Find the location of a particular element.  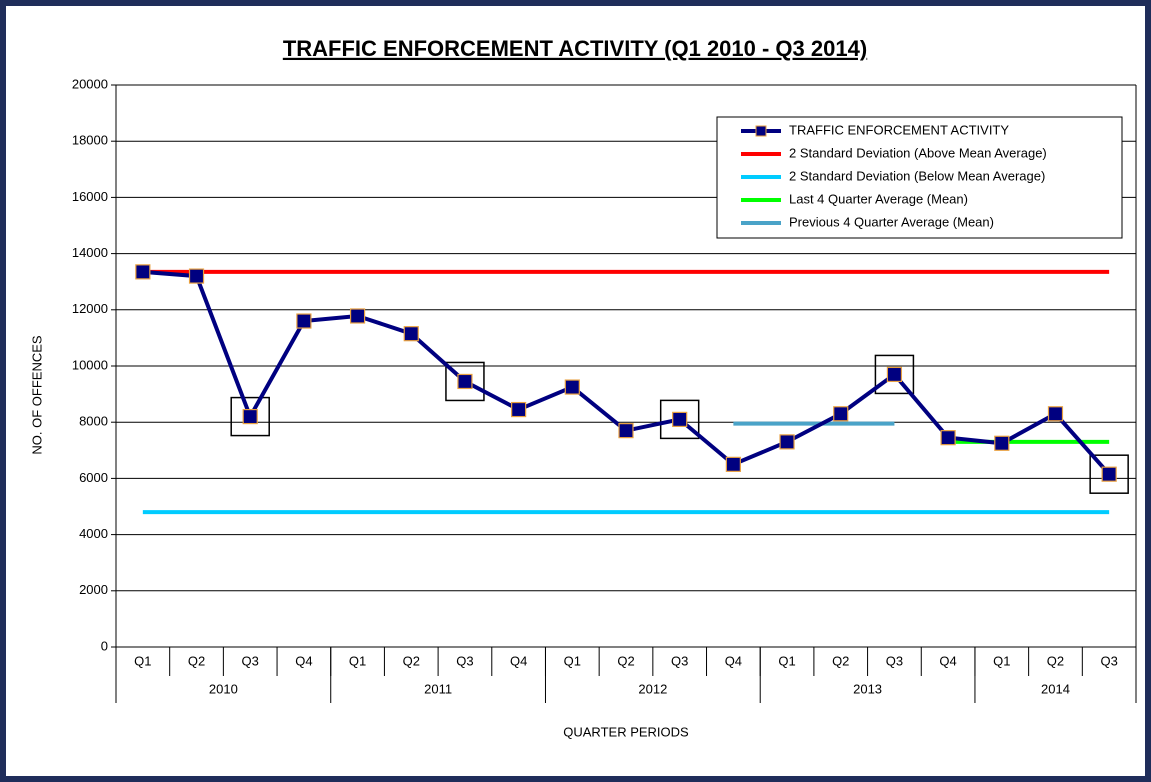

y-tick-label: 20000 is located at coordinates (90, 83).